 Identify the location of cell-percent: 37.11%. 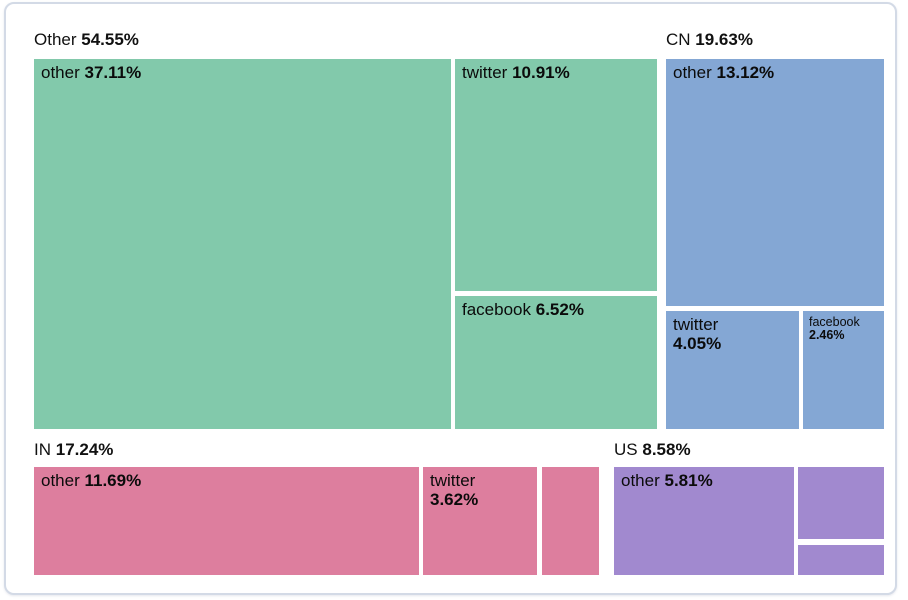
(113, 72).